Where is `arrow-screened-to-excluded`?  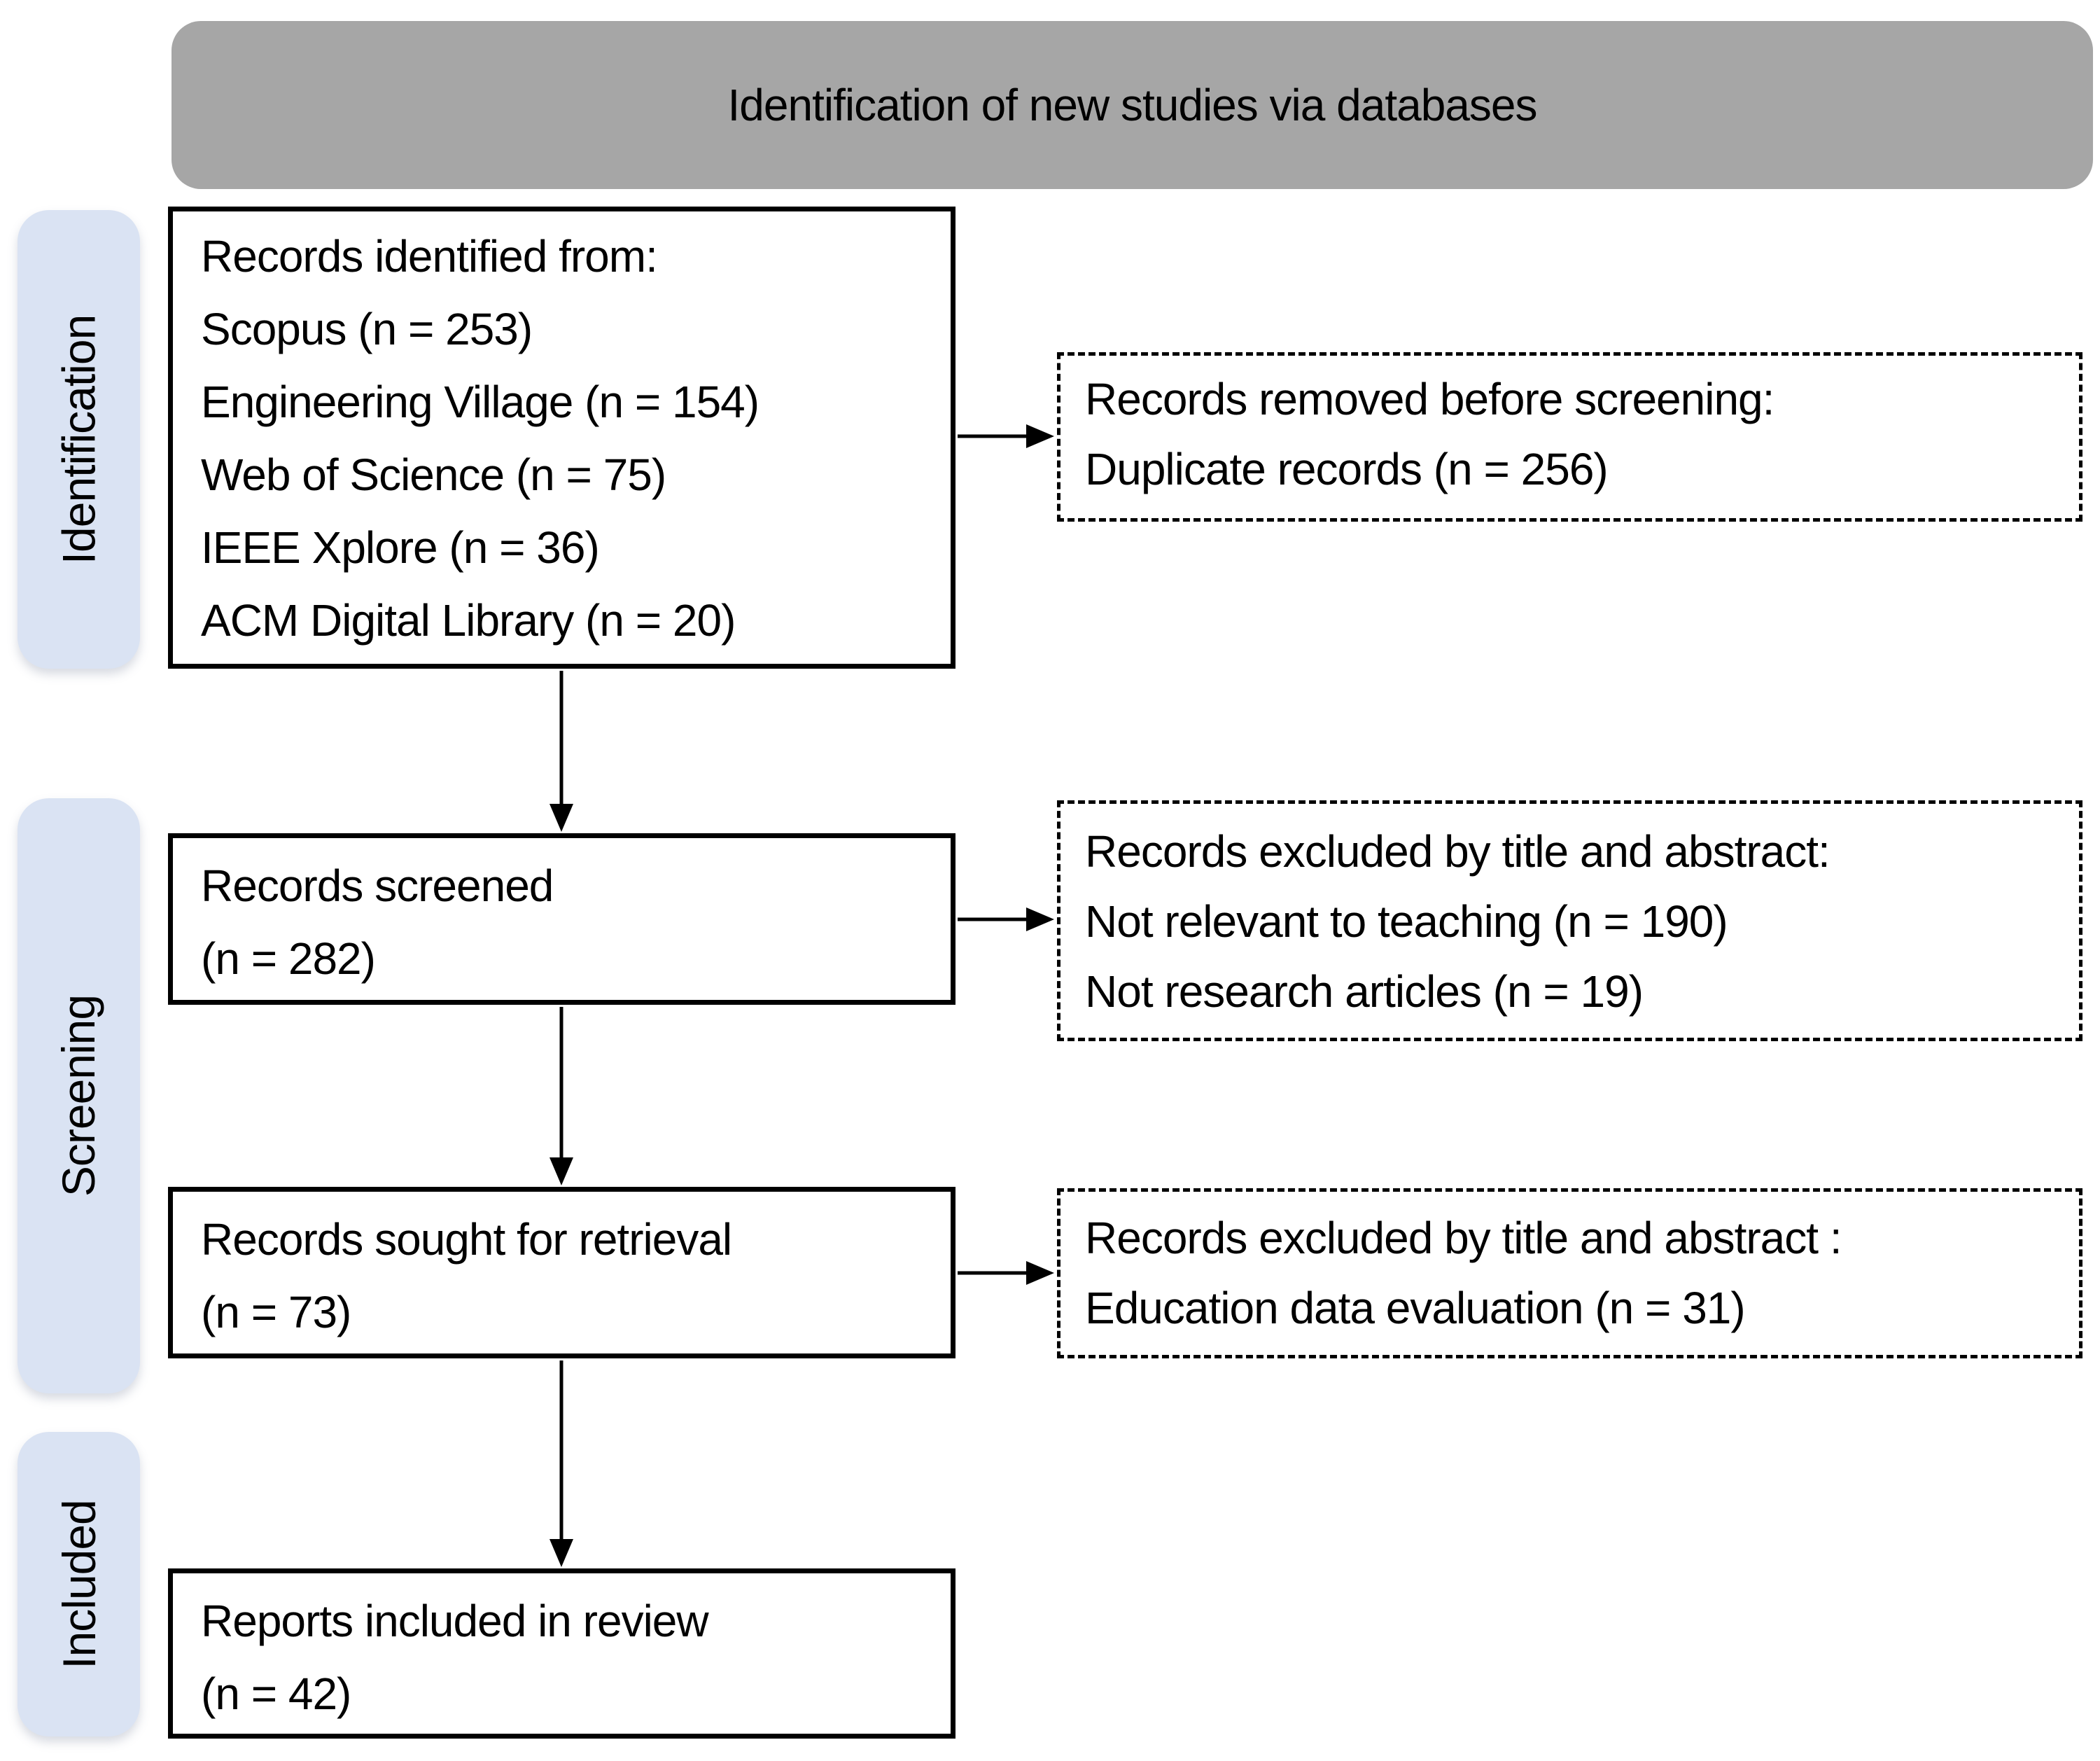 arrow-screened-to-excluded is located at coordinates (1006, 919).